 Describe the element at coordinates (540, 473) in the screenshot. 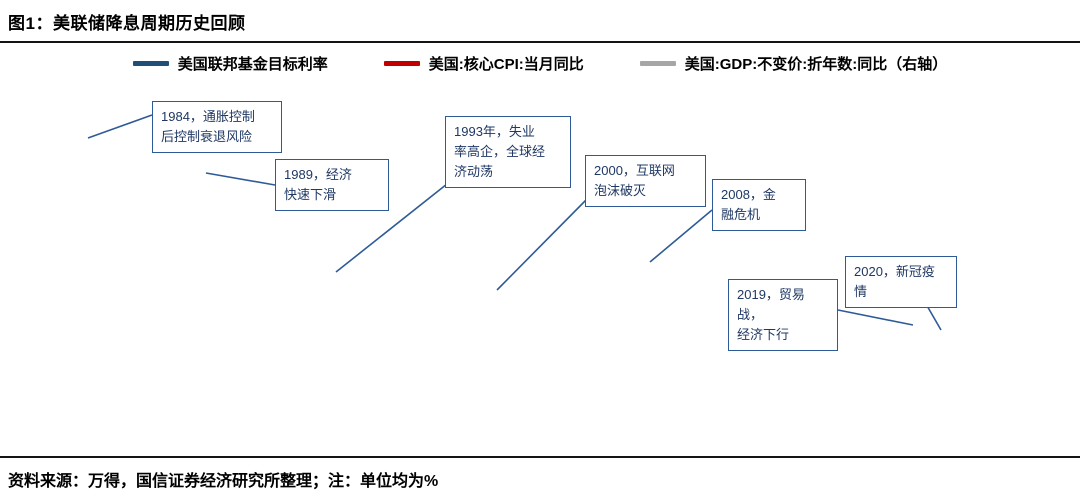

I see `source-note: 资料来源：万得，国信证券经济研究所整理；注：单位均为%` at that location.